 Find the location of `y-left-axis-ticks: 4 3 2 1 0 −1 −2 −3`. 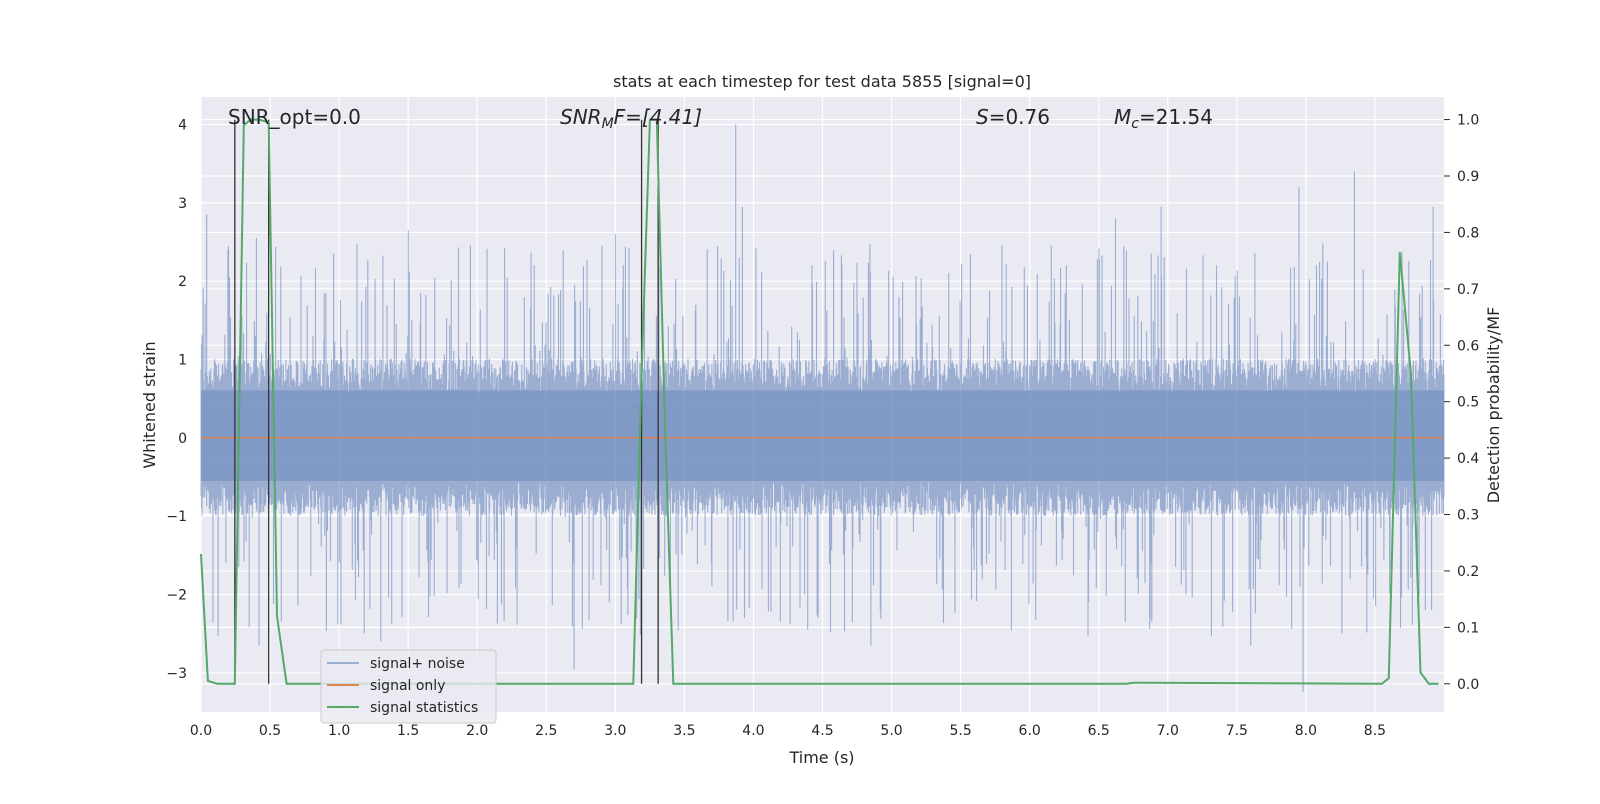

y-left-axis-ticks: 4 3 2 1 0 −1 −2 −3 is located at coordinates (176, 399).